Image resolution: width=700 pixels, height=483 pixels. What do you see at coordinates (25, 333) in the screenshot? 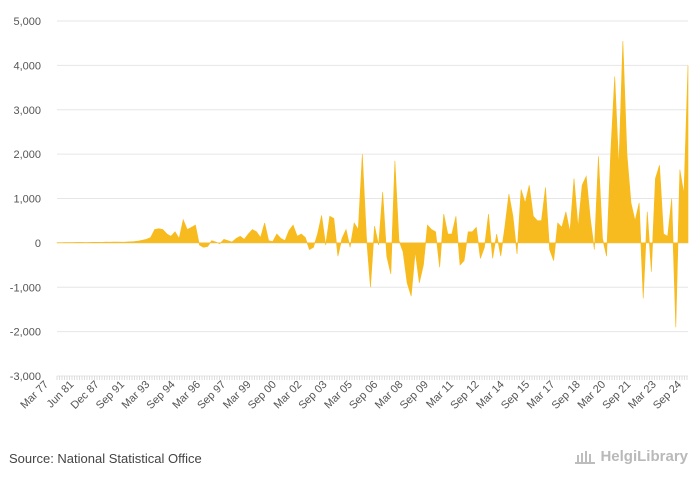
I see `y-tick-label: -2,000` at bounding box center [25, 333].